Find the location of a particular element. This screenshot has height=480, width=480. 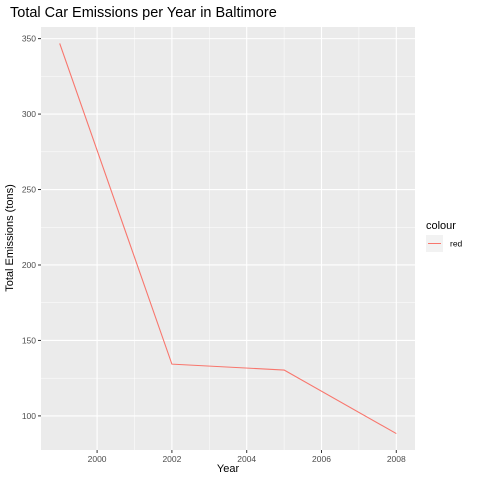

y-axis-title: Total Emissions (tons) is located at coordinates (10, 238).